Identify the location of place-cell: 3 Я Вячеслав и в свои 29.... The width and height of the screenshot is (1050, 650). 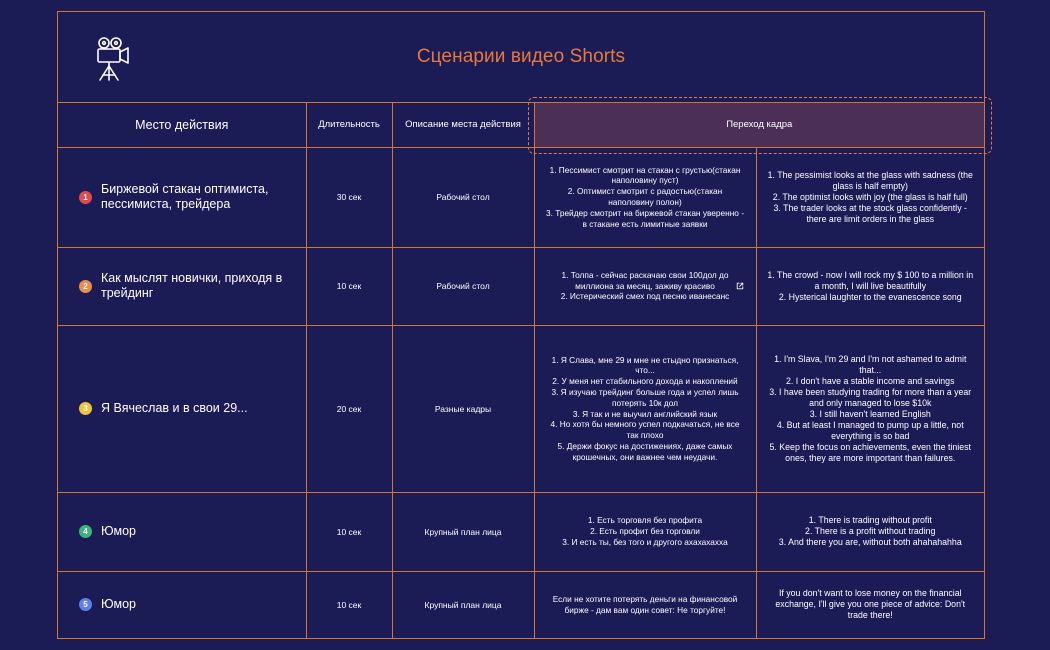
(182, 408).